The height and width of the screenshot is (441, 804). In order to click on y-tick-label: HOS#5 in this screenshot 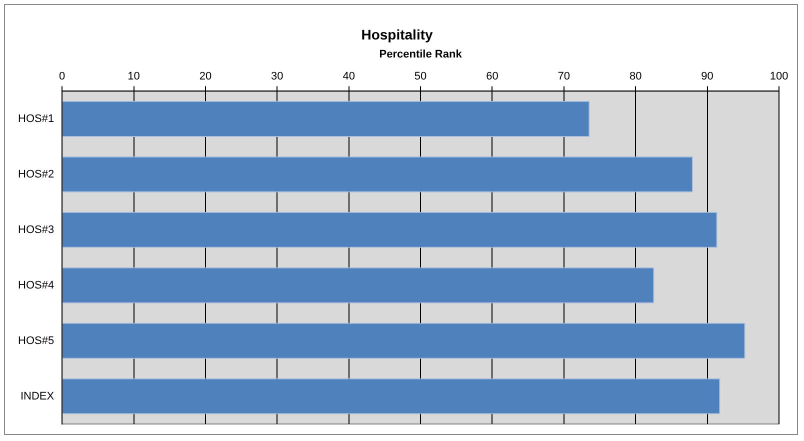, I will do `click(36, 340)`.